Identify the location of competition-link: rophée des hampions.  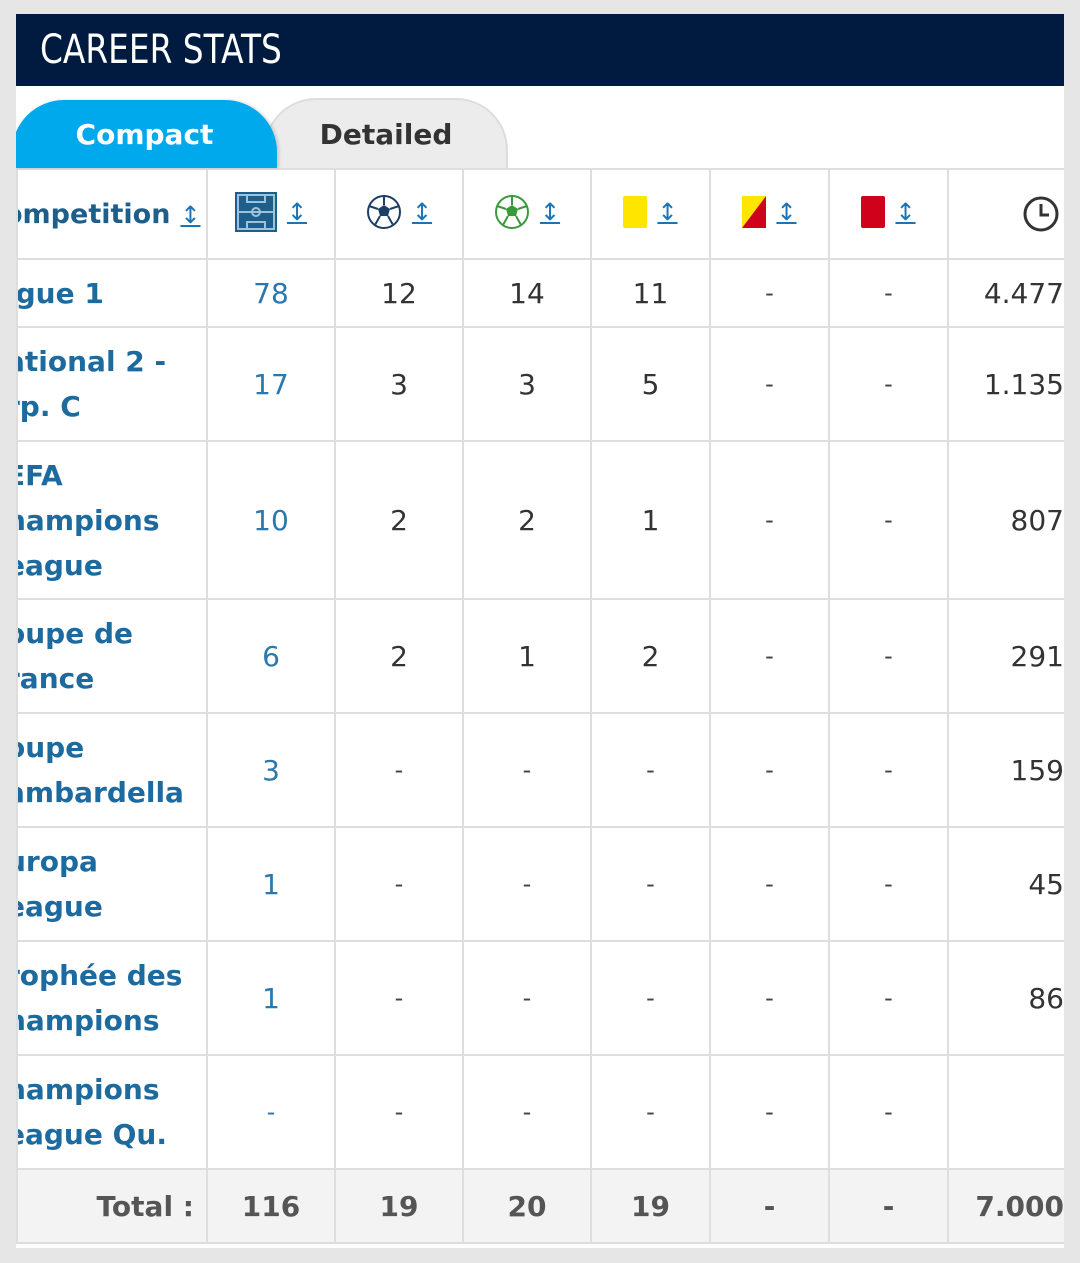
(112, 998).